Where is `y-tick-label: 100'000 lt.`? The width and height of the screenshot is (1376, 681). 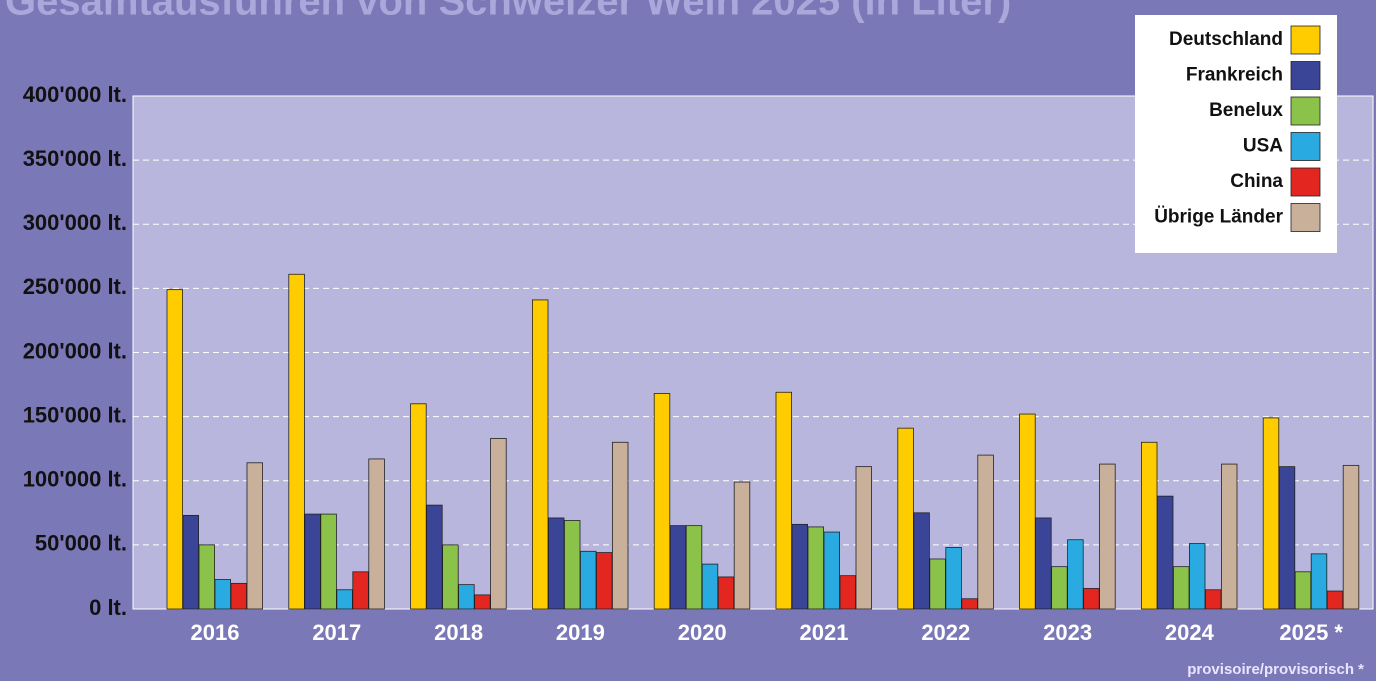
y-tick-label: 100'000 lt. is located at coordinates (75, 479).